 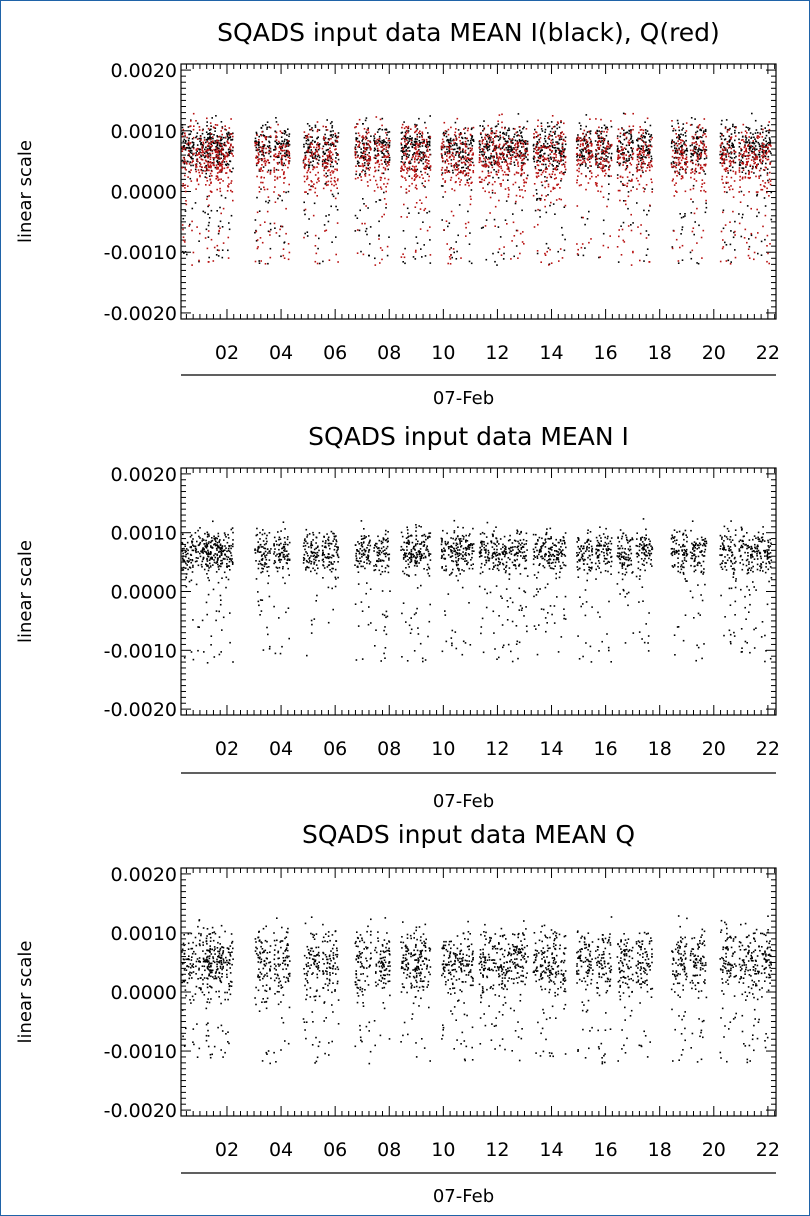 What do you see at coordinates (227, 353) in the screenshot?
I see `x-tick-label: 02` at bounding box center [227, 353].